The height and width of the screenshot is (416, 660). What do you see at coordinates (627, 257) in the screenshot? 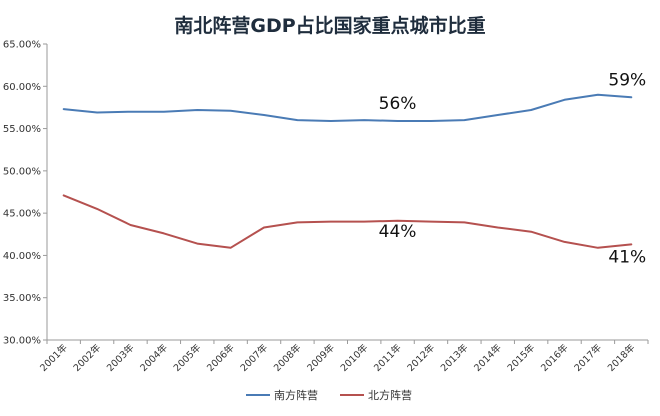
I see `data-label: 41%` at bounding box center [627, 257].